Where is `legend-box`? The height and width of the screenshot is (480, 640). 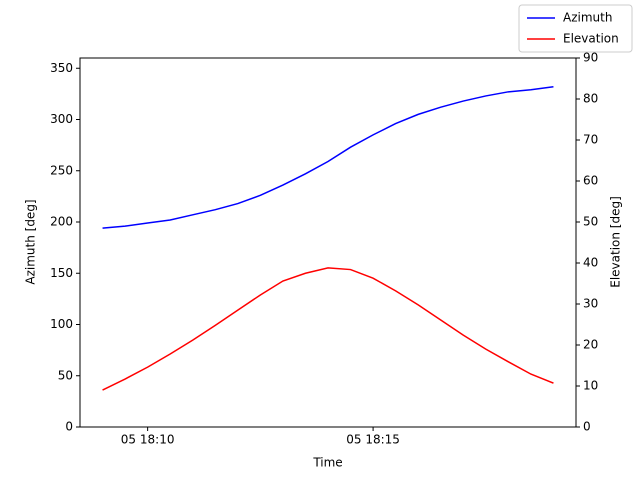
legend-box is located at coordinates (575, 28).